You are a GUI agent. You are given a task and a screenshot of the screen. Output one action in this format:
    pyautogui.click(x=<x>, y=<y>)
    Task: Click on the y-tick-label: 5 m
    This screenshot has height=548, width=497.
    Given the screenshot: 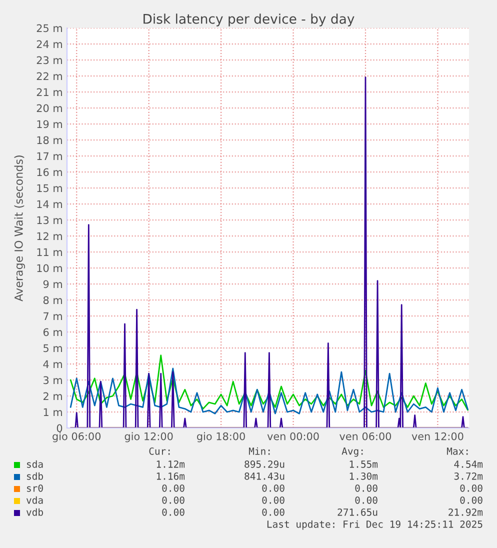 What is the action you would take?
    pyautogui.click(x=53, y=348)
    